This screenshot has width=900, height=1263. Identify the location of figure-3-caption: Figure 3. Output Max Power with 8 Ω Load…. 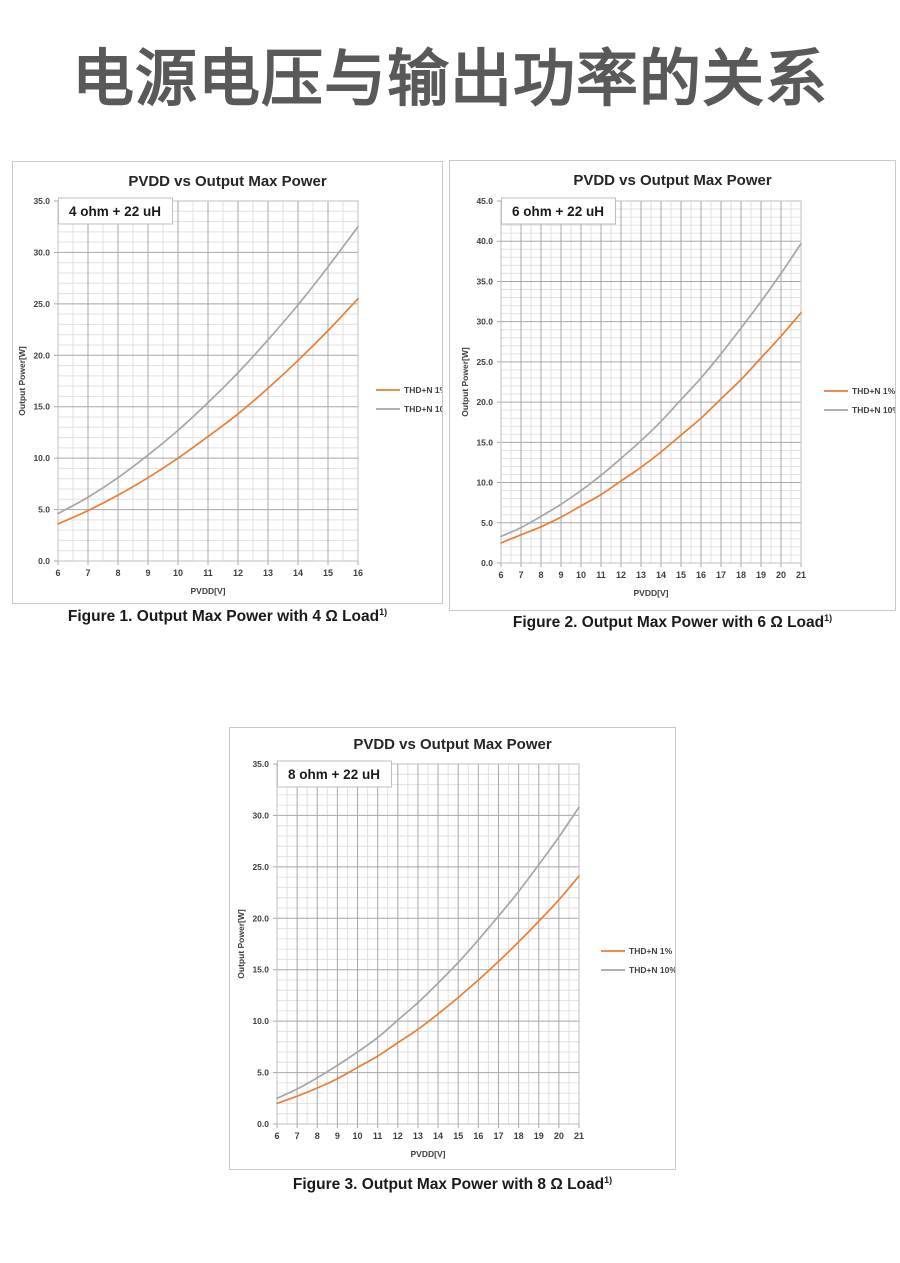
(452, 1184).